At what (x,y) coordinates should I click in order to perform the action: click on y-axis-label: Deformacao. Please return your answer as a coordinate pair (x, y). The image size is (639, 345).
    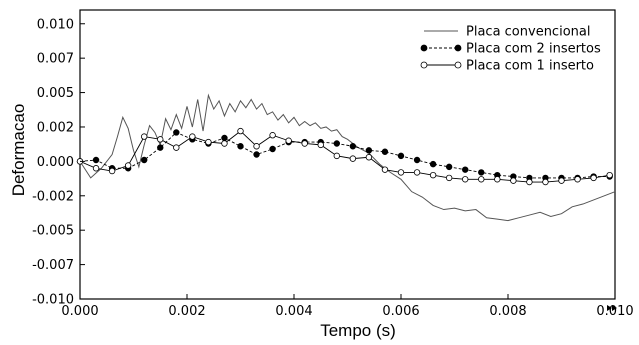
    Looking at the image, I should click on (18, 150).